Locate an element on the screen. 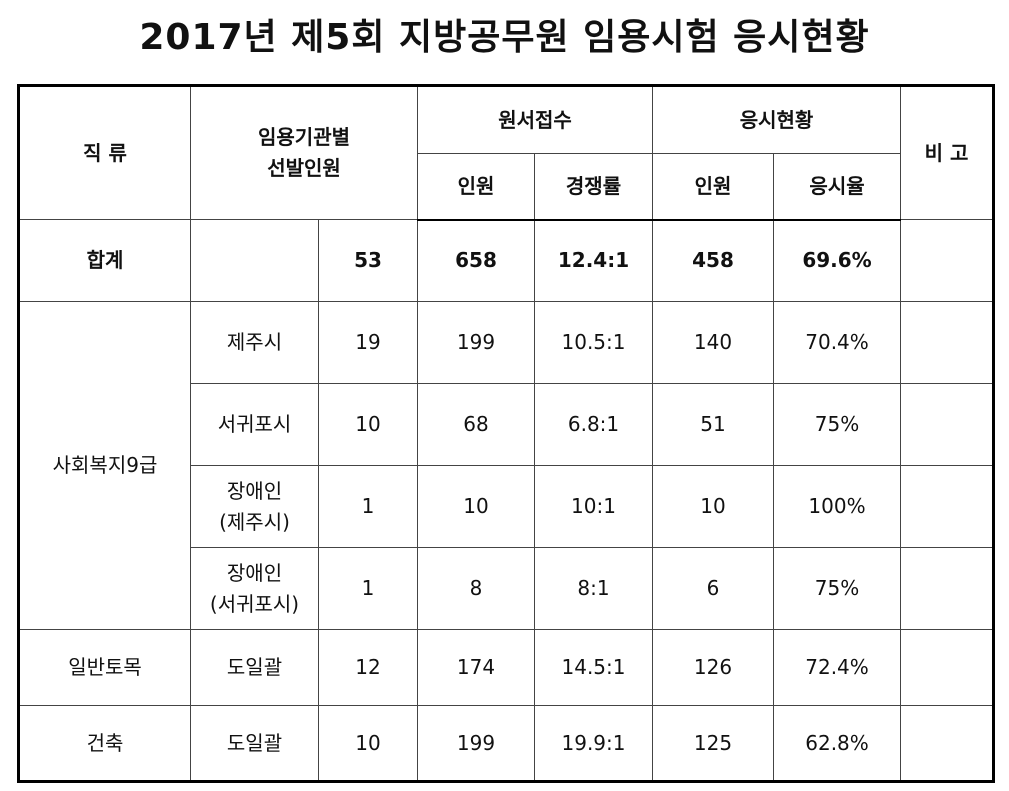 The width and height of the screenshot is (1009, 791). row-examinees: 51 is located at coordinates (713, 424).